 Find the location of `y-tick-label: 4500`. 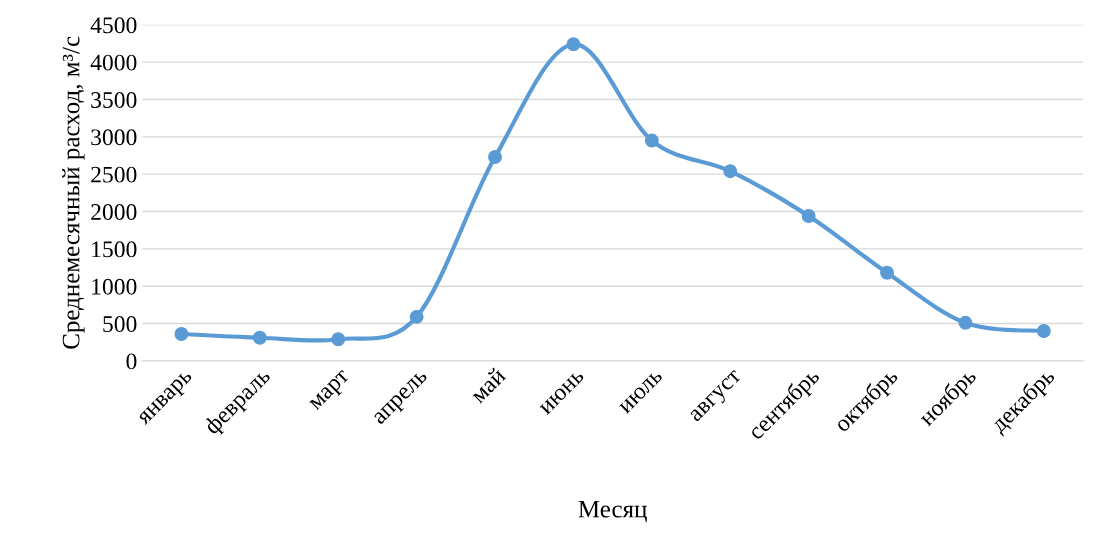

y-tick-label: 4500 is located at coordinates (113, 25).